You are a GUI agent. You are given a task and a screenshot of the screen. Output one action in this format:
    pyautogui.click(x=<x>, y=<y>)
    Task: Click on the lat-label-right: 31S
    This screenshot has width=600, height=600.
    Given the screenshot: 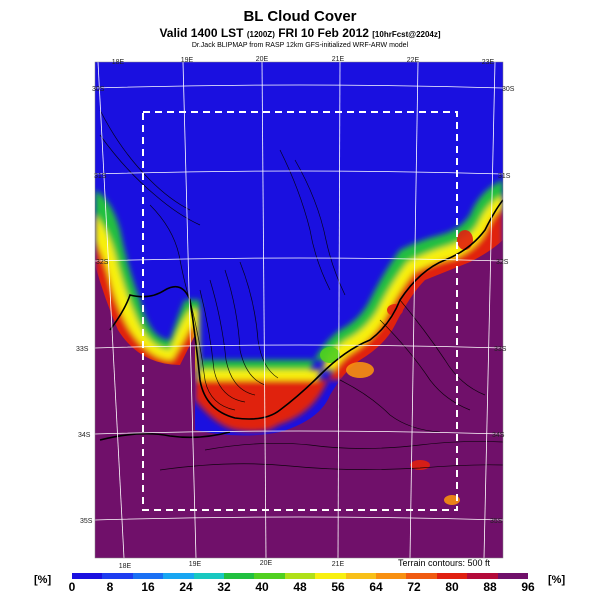 What is the action you would take?
    pyautogui.click(x=504, y=176)
    